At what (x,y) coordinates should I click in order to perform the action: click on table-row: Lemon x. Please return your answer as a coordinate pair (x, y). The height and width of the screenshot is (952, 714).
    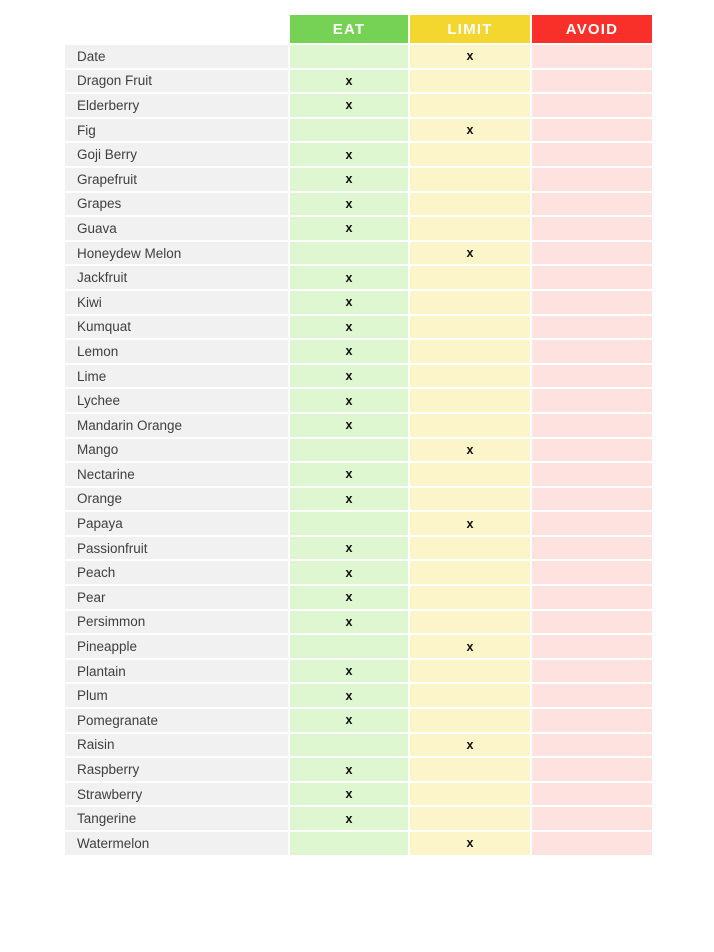
    Looking at the image, I should click on (358, 351).